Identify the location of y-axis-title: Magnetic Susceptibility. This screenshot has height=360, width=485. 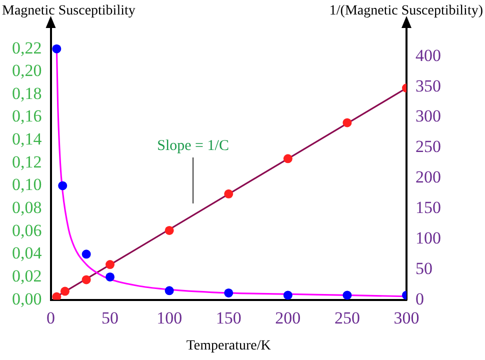
(69, 11).